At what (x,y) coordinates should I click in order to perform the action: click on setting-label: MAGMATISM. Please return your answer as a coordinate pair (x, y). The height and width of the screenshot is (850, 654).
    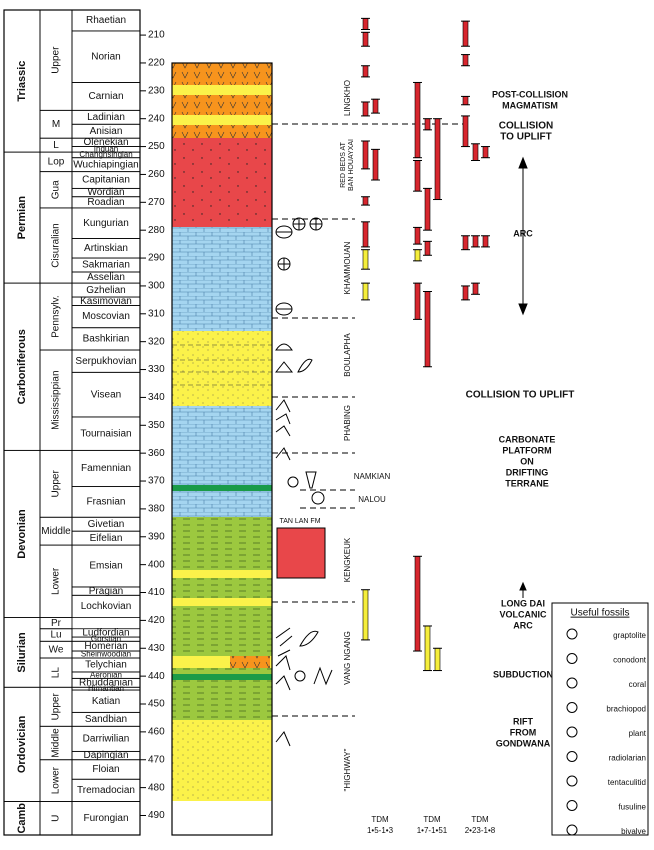
    Looking at the image, I should click on (530, 105).